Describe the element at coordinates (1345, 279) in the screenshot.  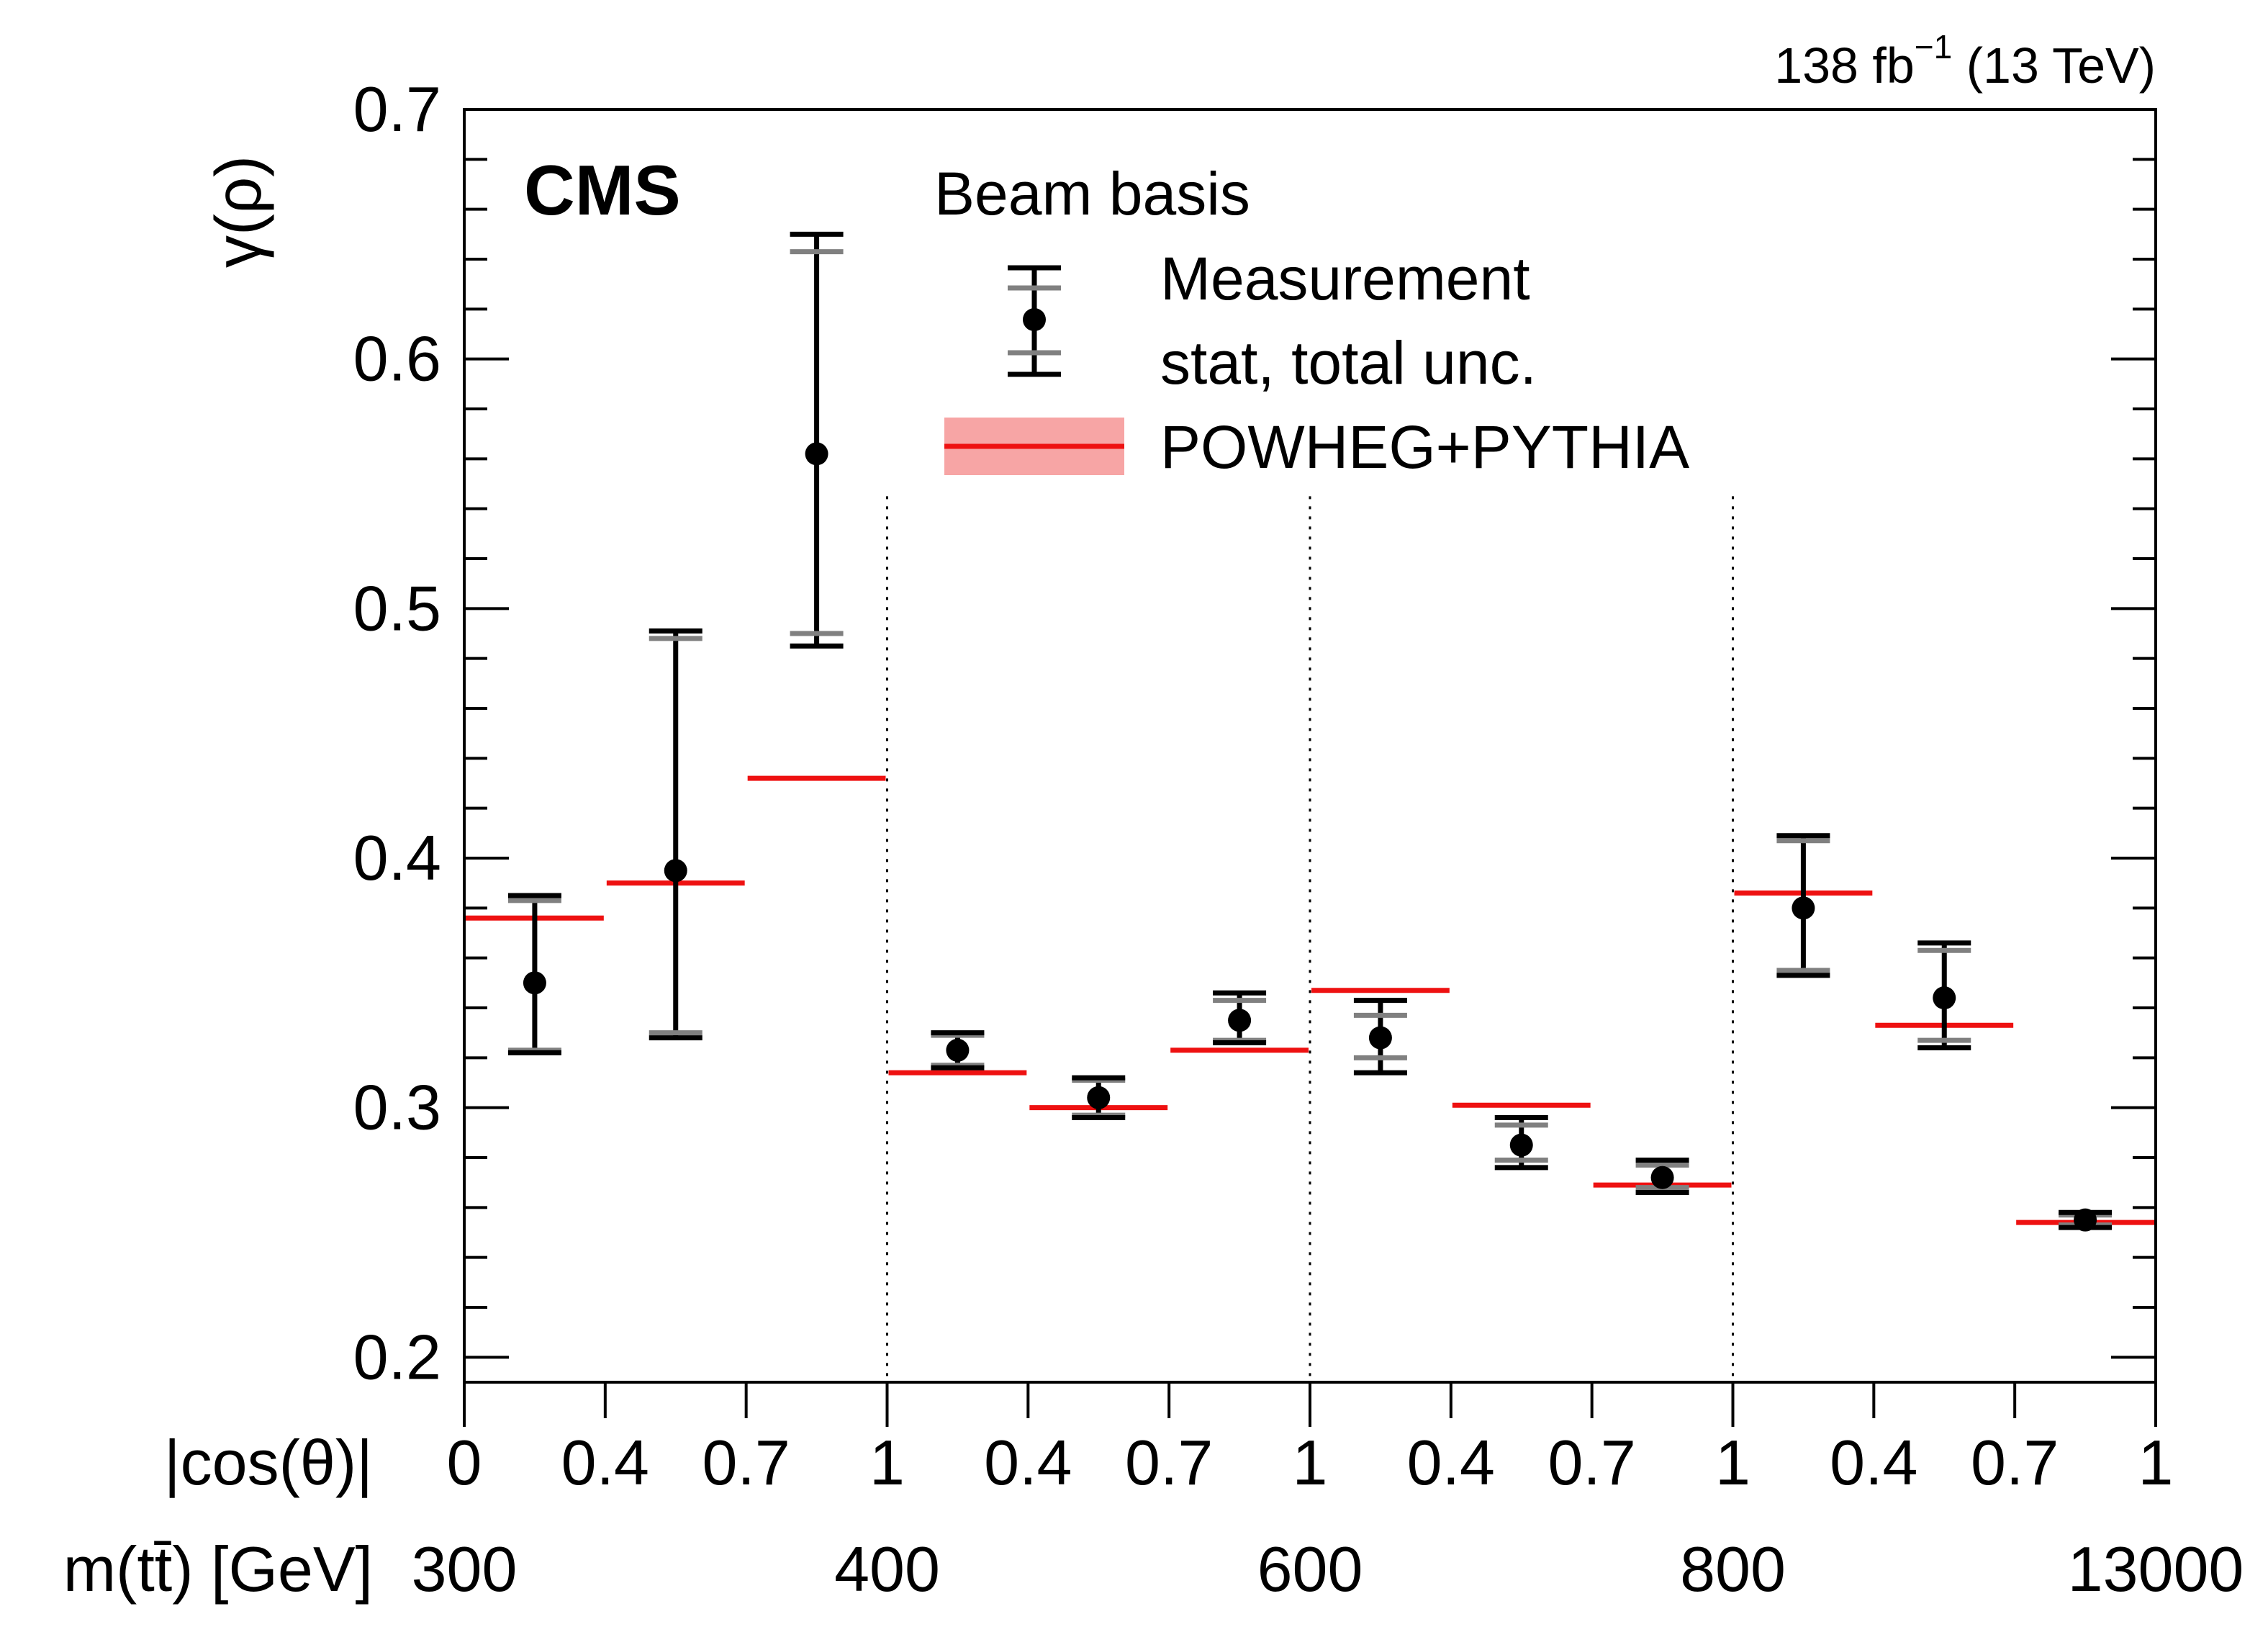
I see `legend-measurement-label: Measurement` at that location.